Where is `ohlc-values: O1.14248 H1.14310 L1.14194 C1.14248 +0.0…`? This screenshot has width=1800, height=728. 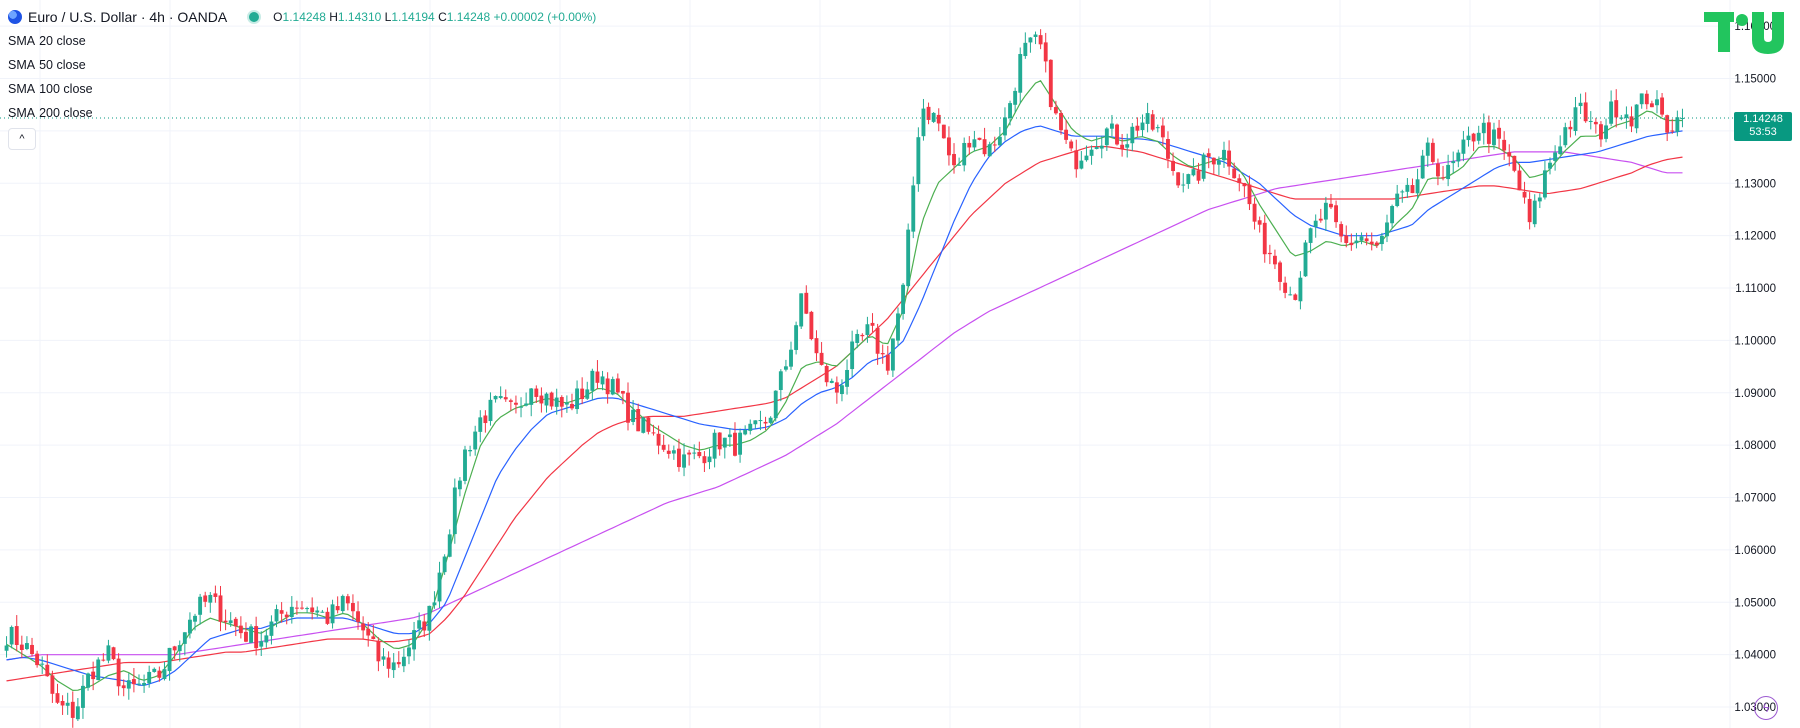 ohlc-values: O1.14248 H1.14310 L1.14194 C1.14248 +0.0… is located at coordinates (434, 17).